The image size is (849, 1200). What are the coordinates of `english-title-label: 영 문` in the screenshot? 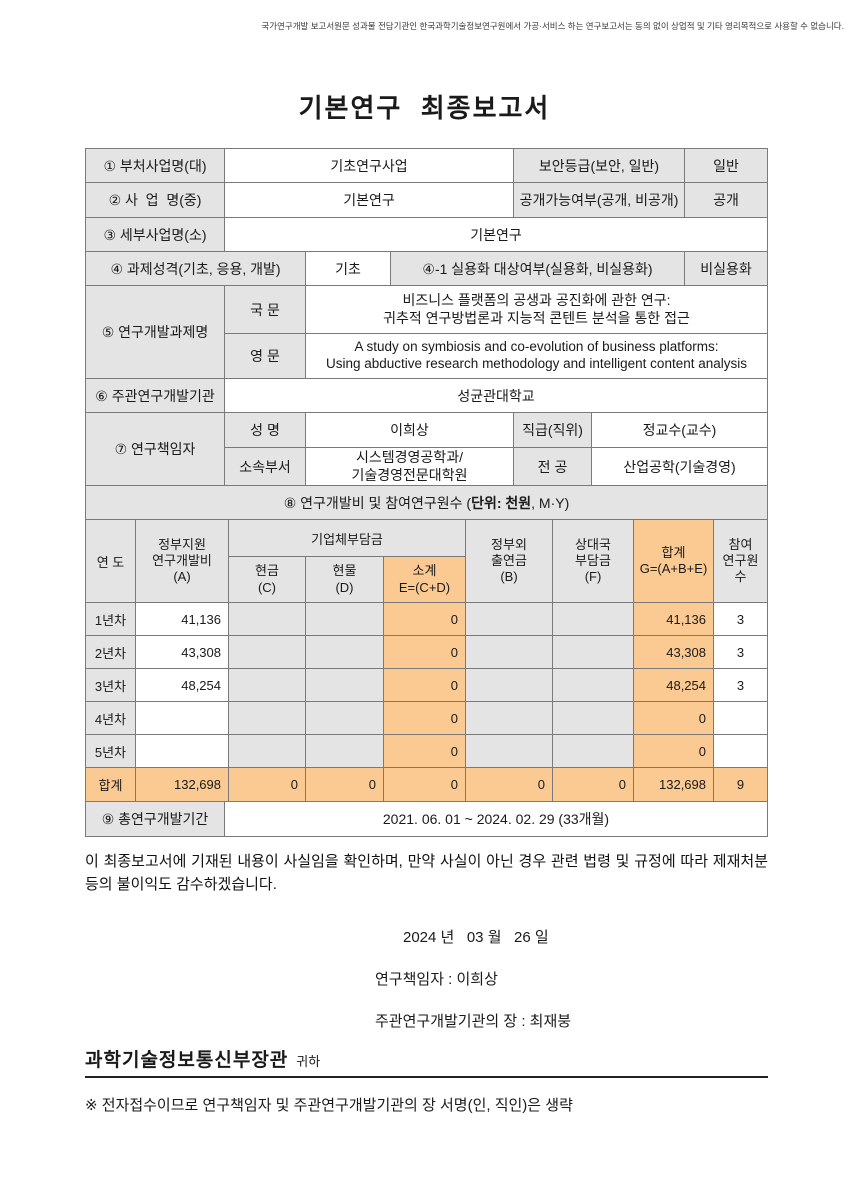 It's located at (265, 356).